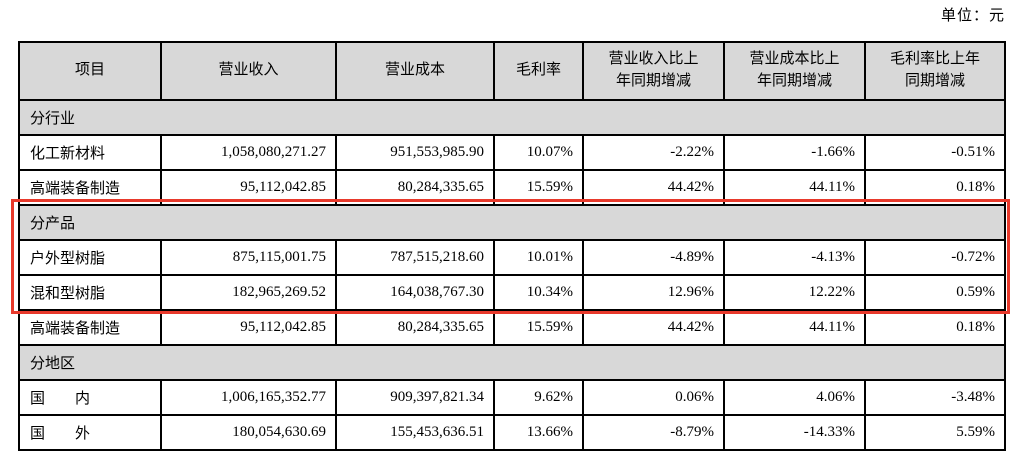 This screenshot has width=1019, height=464. I want to click on section-header: 分行业, so click(512, 117).